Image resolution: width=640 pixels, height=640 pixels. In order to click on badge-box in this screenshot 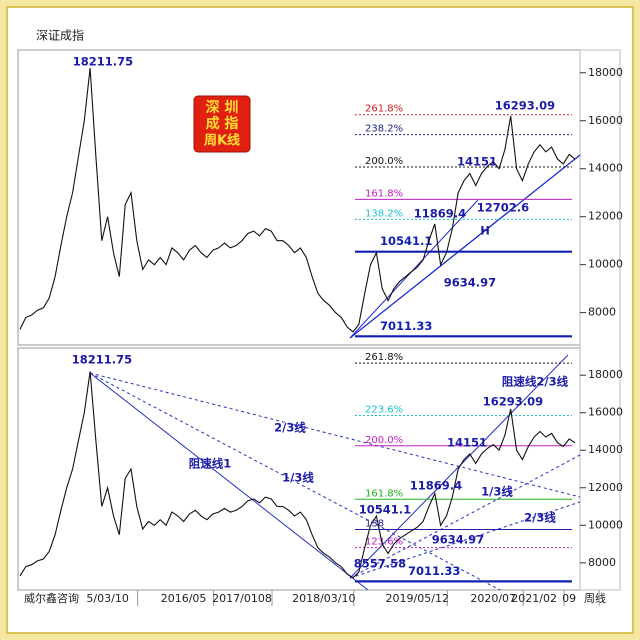, I will do `click(222, 124)`.